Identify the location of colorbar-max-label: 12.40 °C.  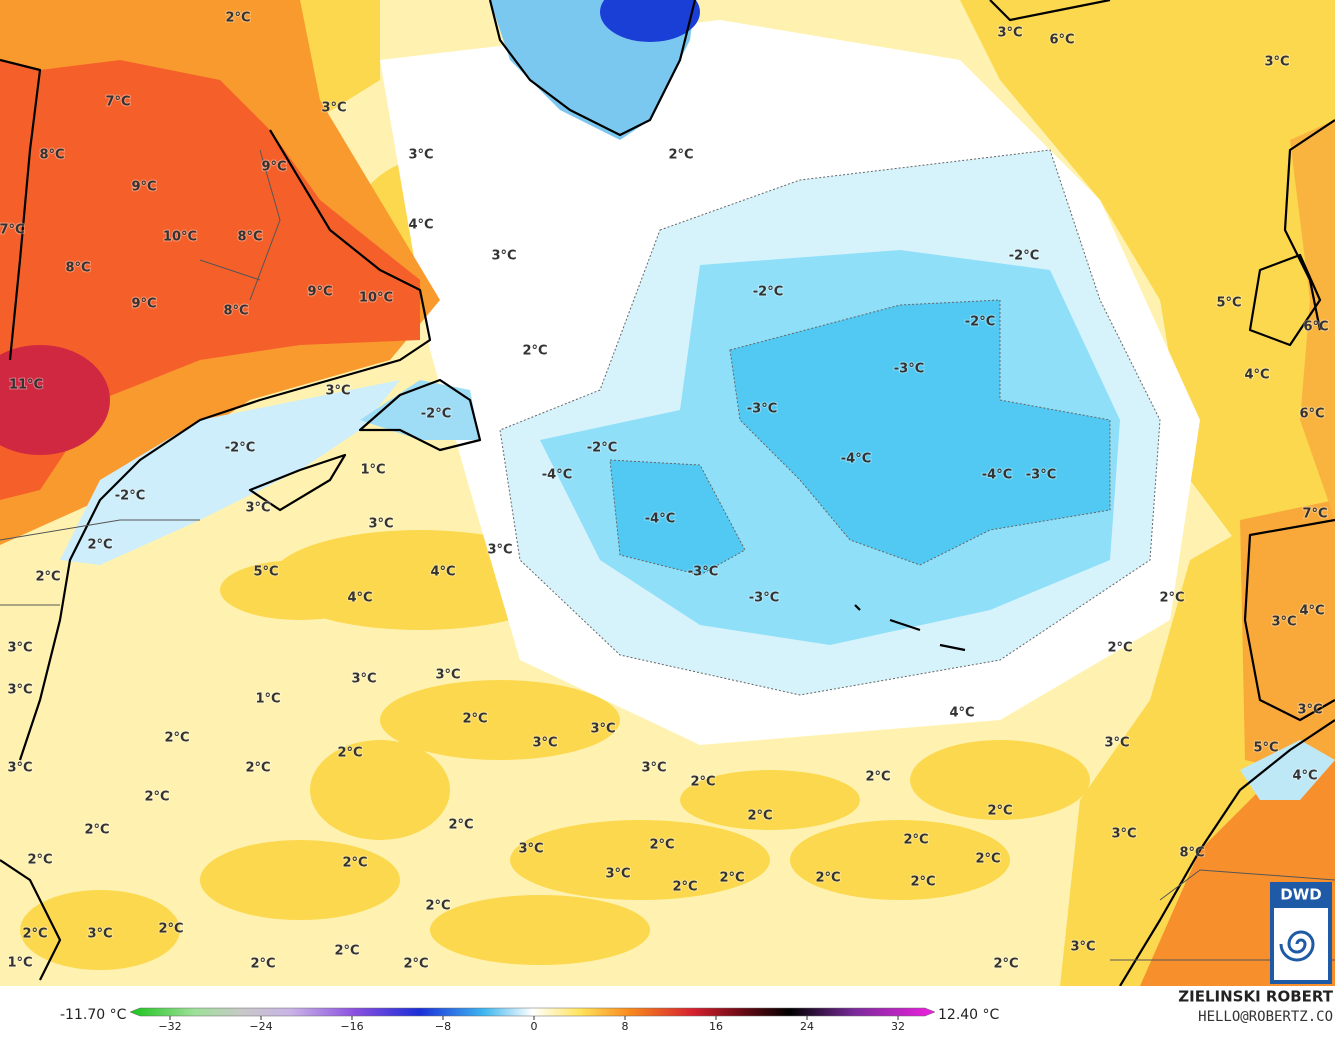
(969, 1015).